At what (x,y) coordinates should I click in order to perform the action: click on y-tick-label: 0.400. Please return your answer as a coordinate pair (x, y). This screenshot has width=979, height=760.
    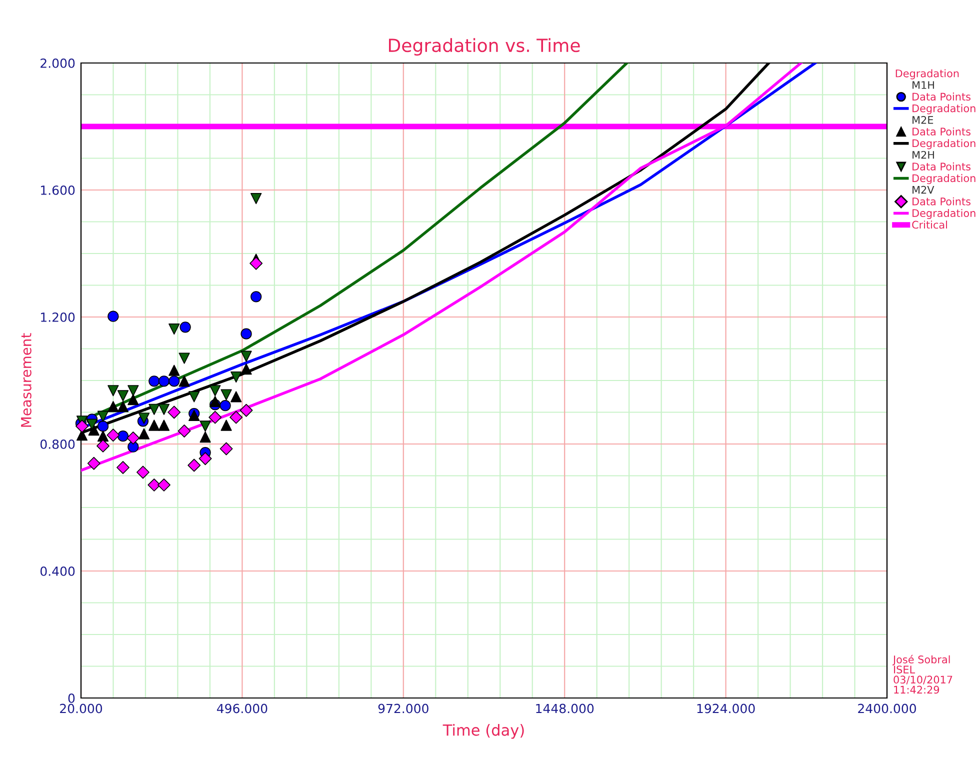
    Looking at the image, I should click on (57, 571).